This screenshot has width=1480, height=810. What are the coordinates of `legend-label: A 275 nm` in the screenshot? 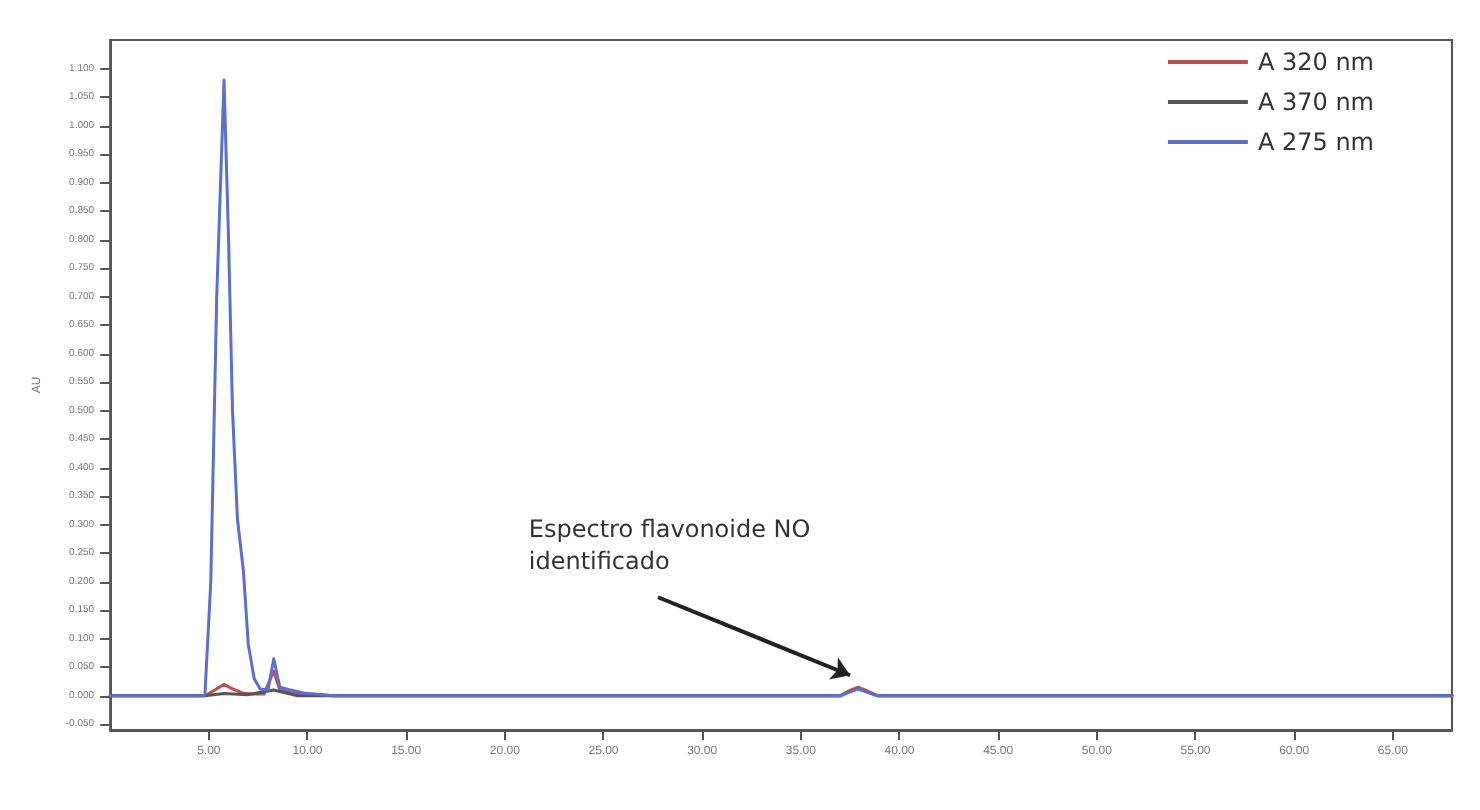 It's located at (1316, 142).